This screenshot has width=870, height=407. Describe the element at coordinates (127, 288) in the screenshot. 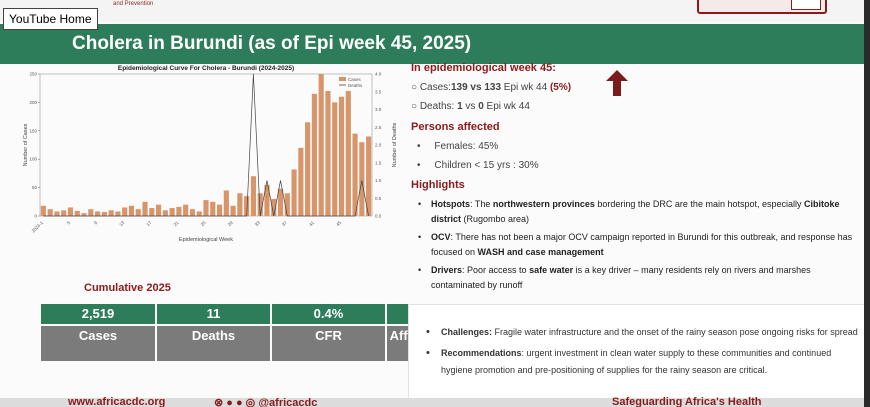

I see `cumulative-title: Cumulative 2025` at that location.